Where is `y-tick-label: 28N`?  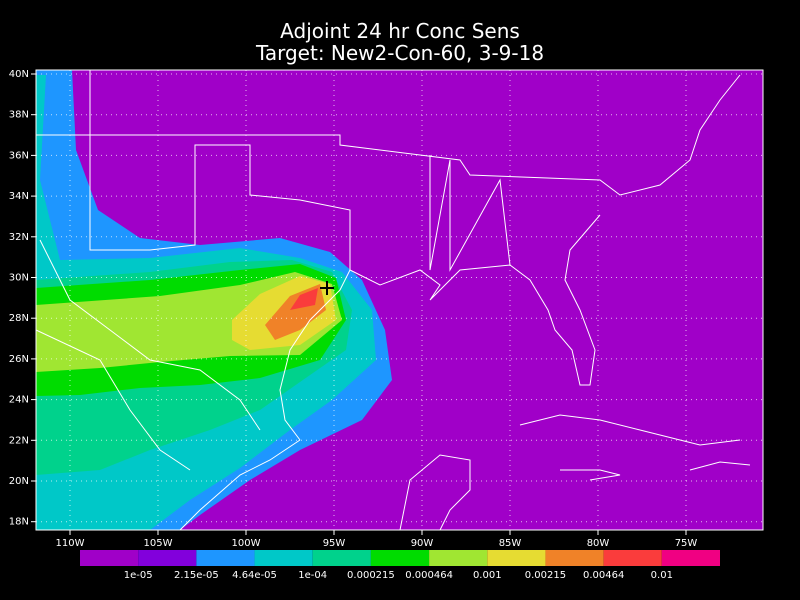 y-tick-label: 28N is located at coordinates (19, 318).